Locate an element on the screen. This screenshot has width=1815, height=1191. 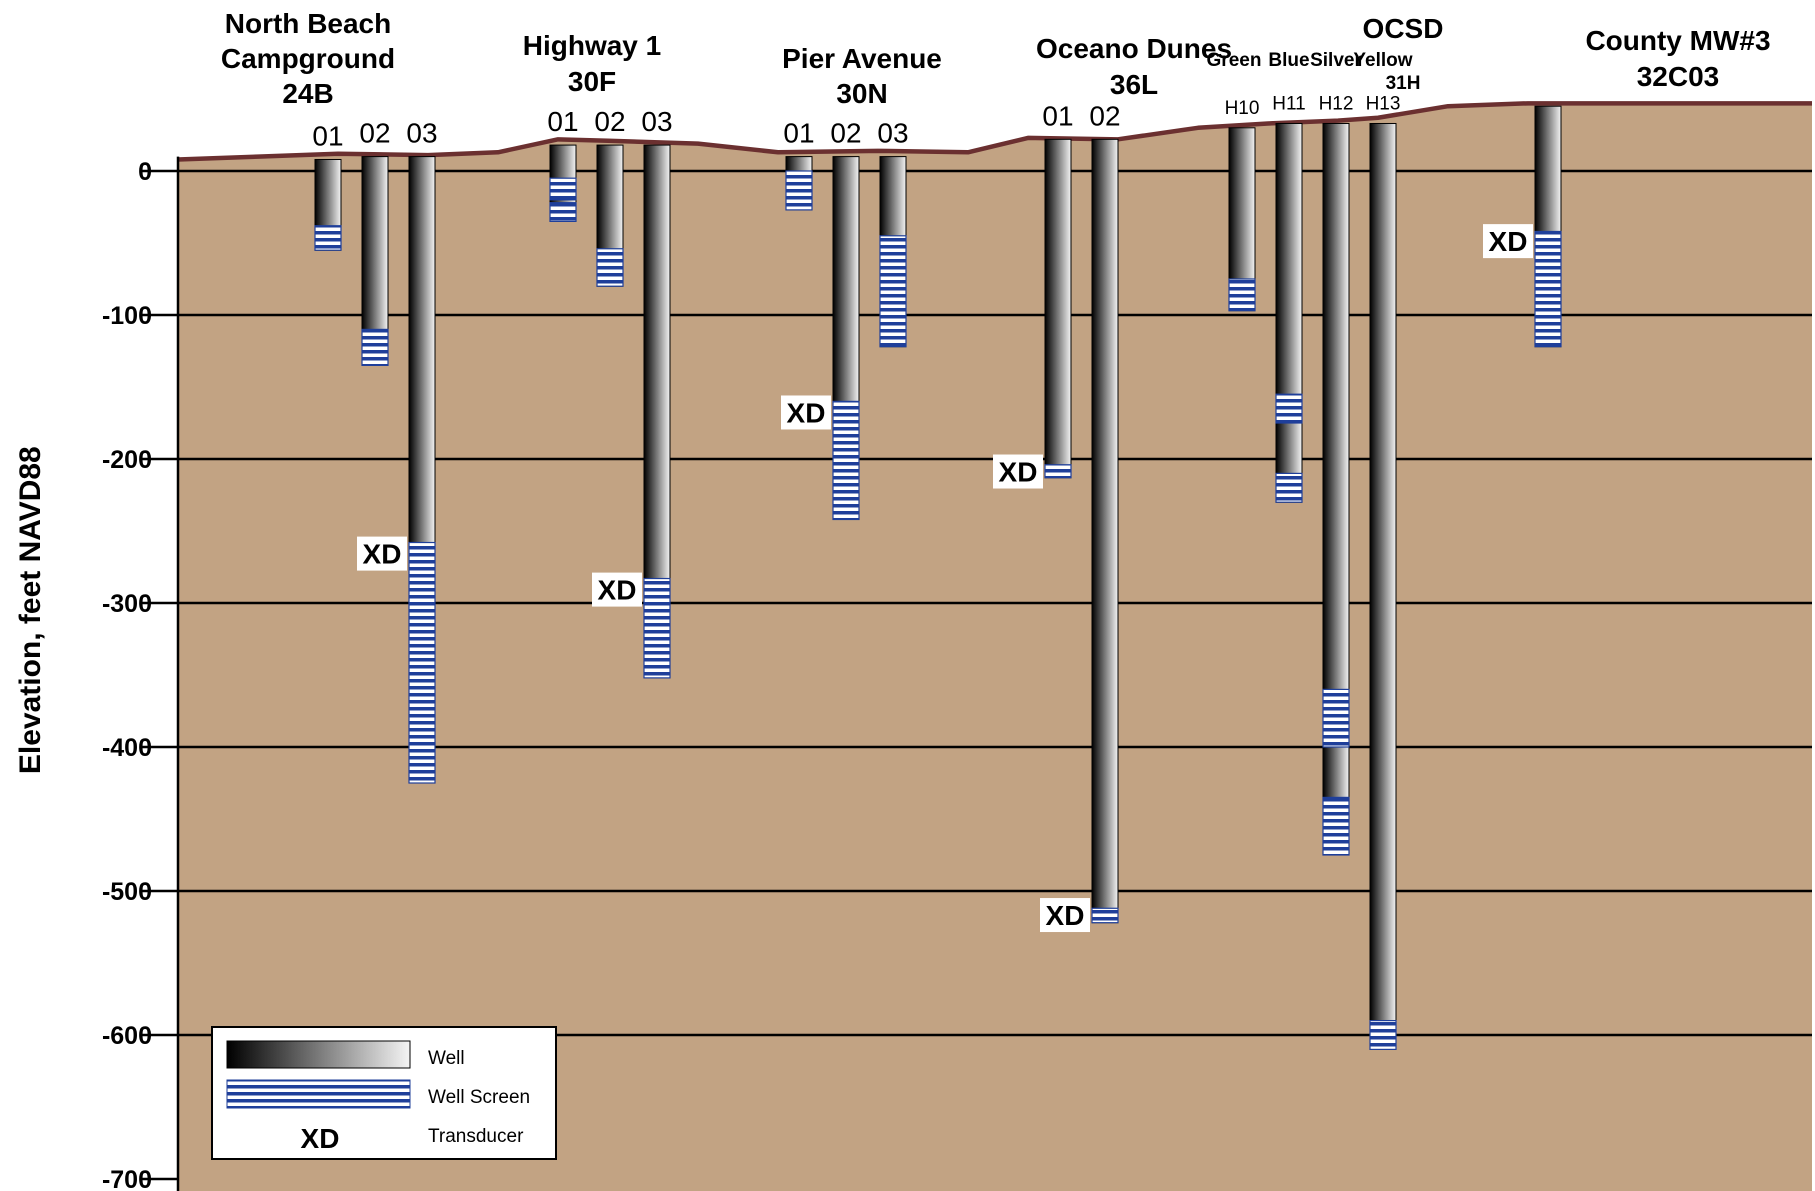
legend-xd-symbol: XD is located at coordinates (320, 1138).